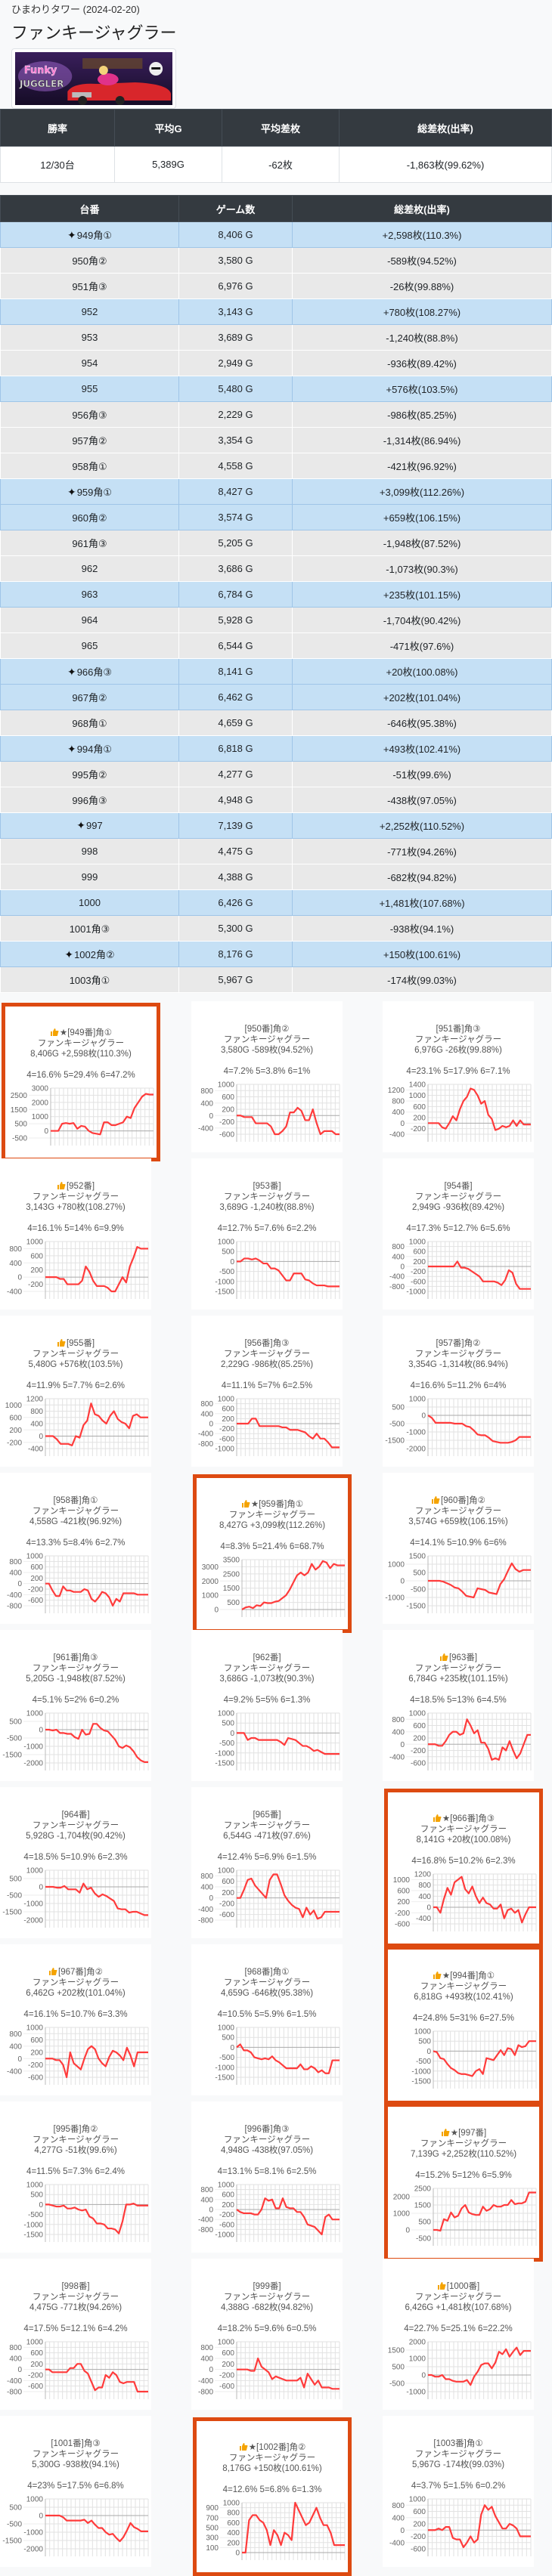 This screenshot has height=2576, width=552. What do you see at coordinates (416, 1292) in the screenshot?
I see `y-tick-label: -1000` at bounding box center [416, 1292].